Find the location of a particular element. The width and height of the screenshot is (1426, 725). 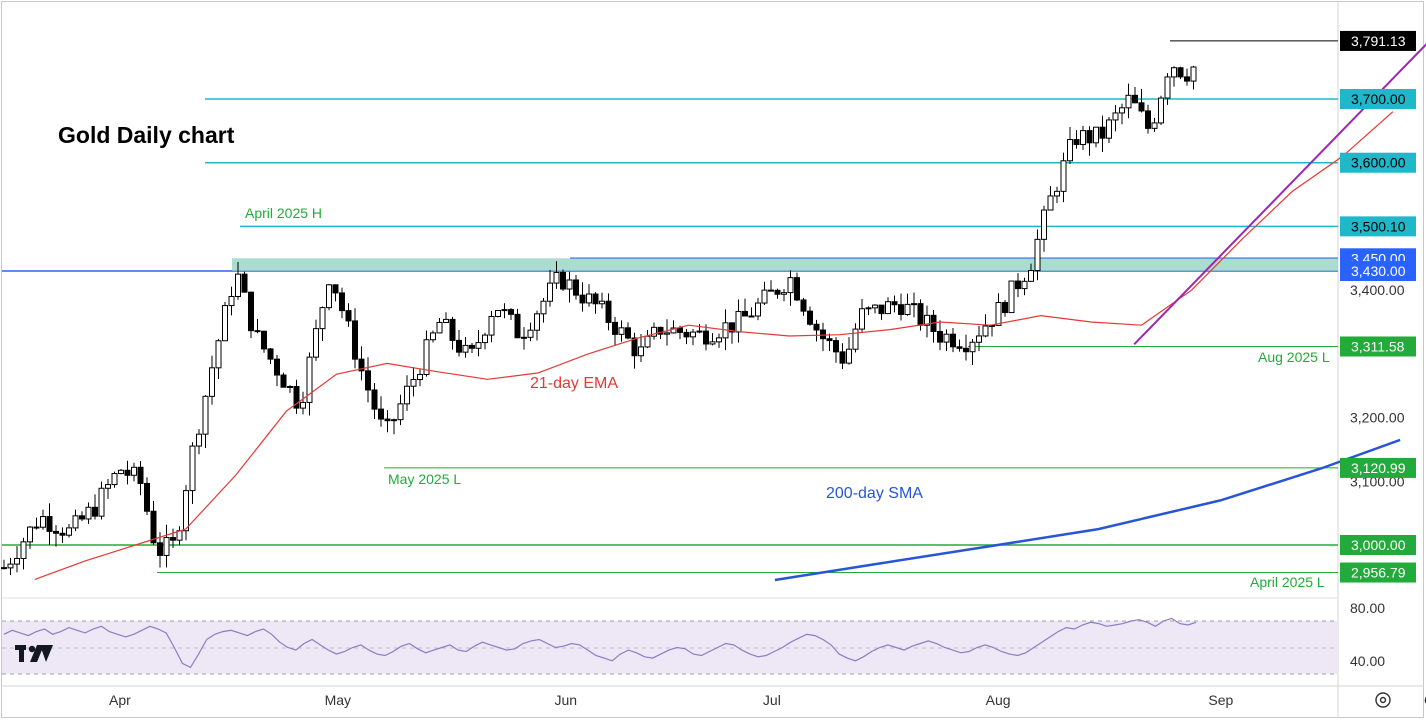

settings-gear-icon is located at coordinates (1383, 700).